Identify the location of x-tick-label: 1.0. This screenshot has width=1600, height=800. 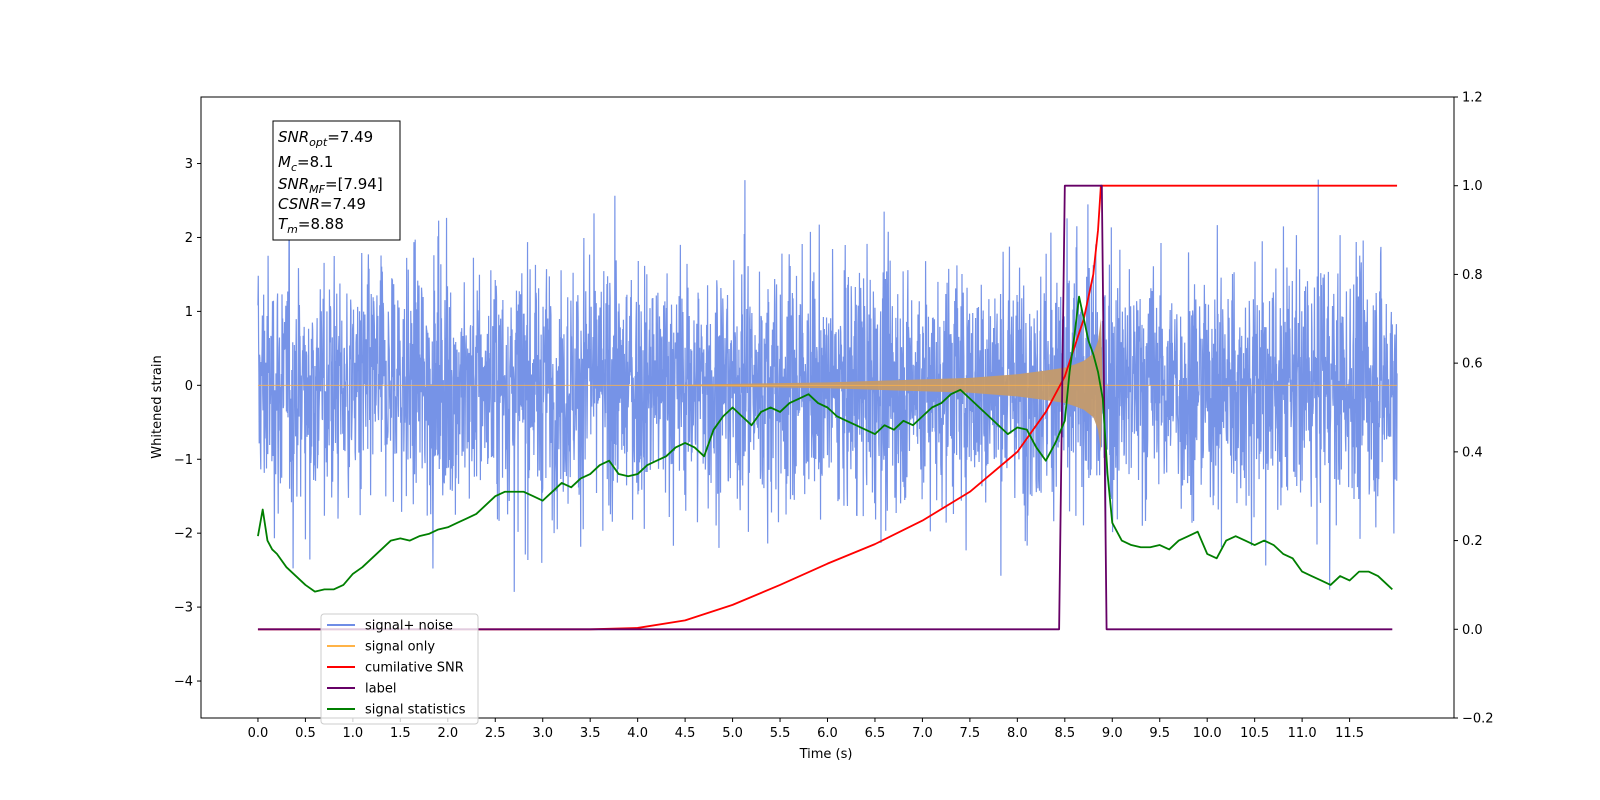
(353, 733).